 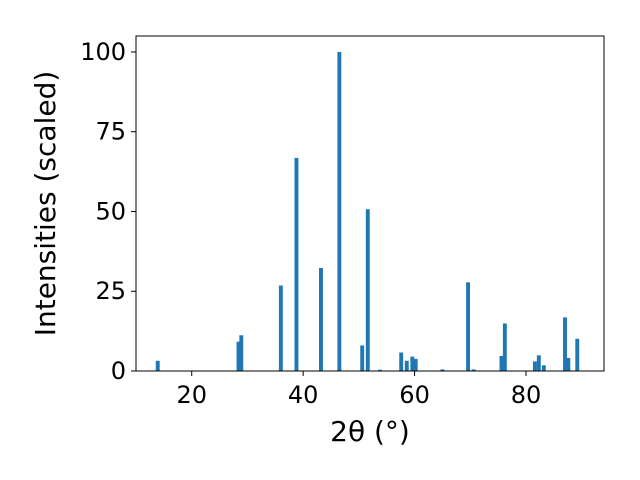 What do you see at coordinates (358, 390) in the screenshot?
I see `x-axis-ticks: 20 40 60 80` at bounding box center [358, 390].